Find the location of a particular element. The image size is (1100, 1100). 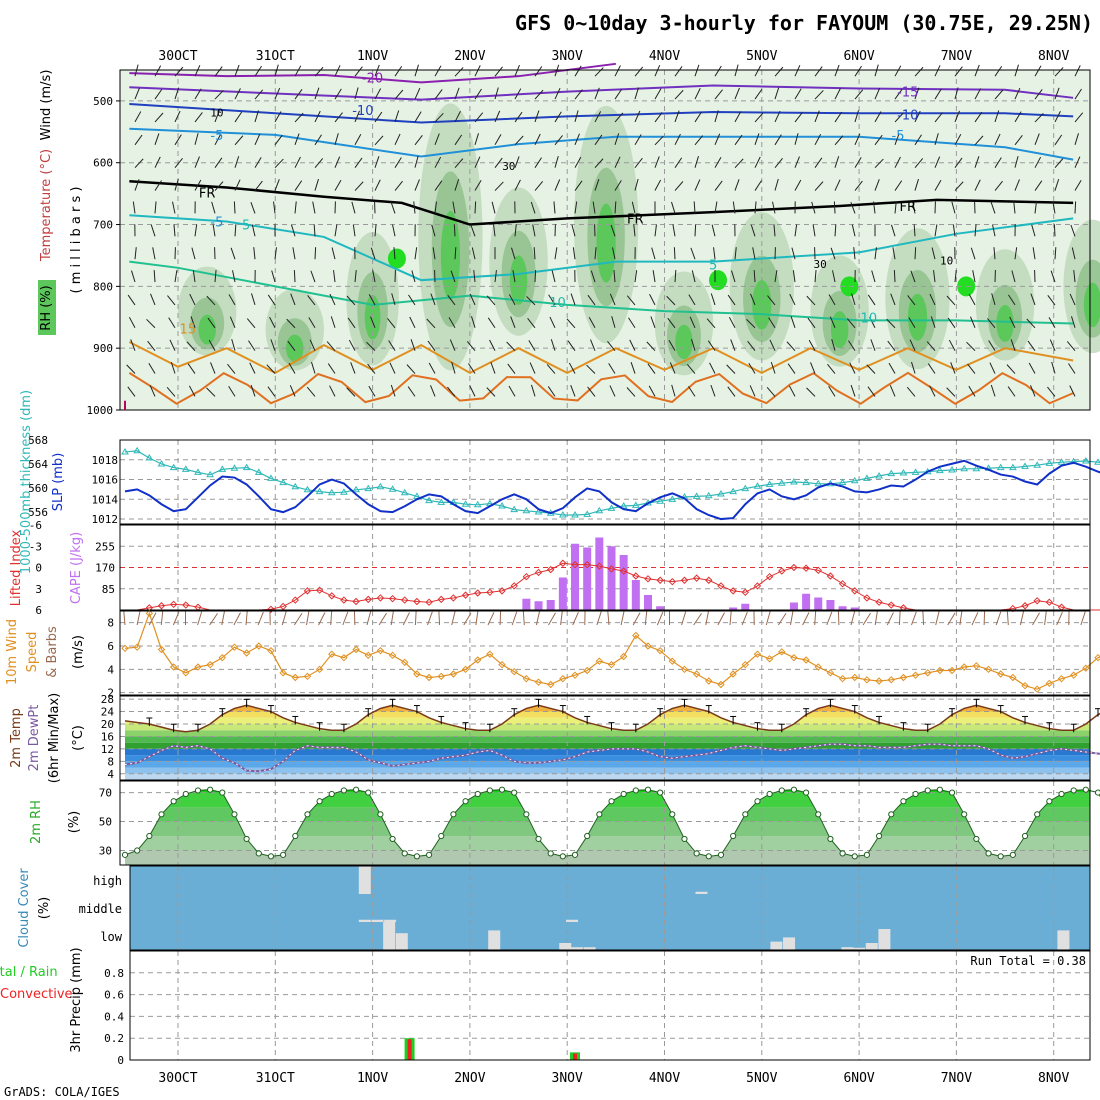

cloud-level-label: middle is located at coordinates (100, 909).